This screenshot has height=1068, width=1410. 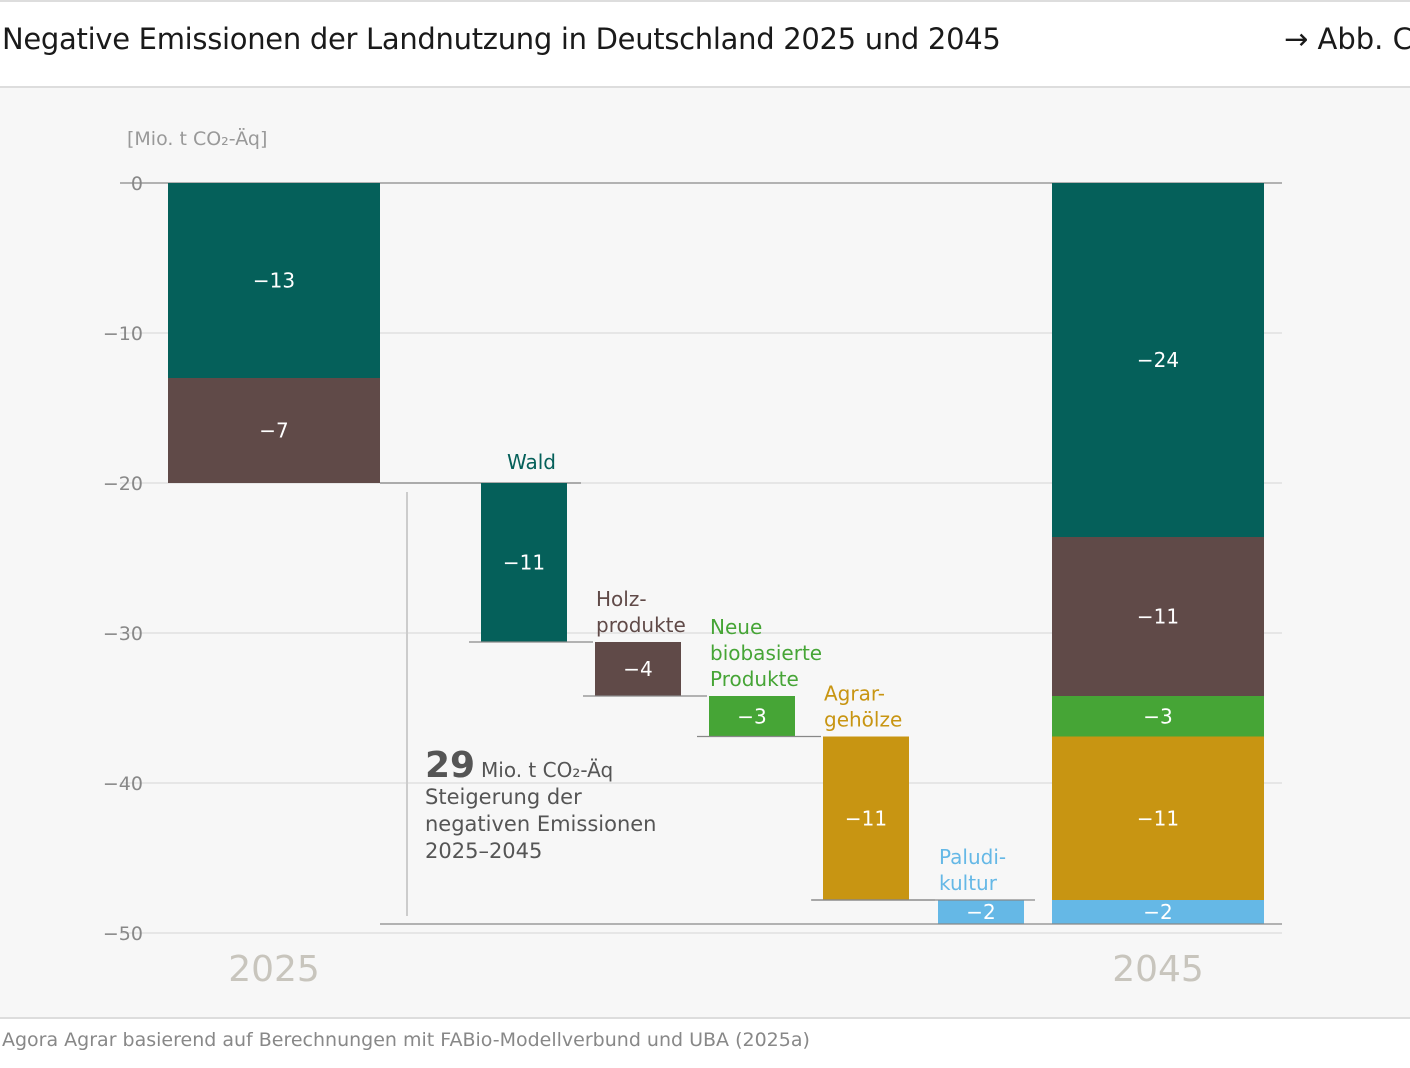 I want to click on step-name-label: gehölze, so click(x=863, y=720).